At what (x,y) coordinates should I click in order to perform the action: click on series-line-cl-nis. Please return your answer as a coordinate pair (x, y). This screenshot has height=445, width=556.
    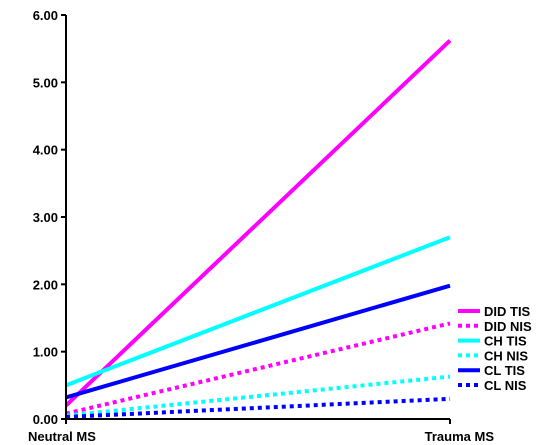
    Looking at the image, I should click on (258, 407).